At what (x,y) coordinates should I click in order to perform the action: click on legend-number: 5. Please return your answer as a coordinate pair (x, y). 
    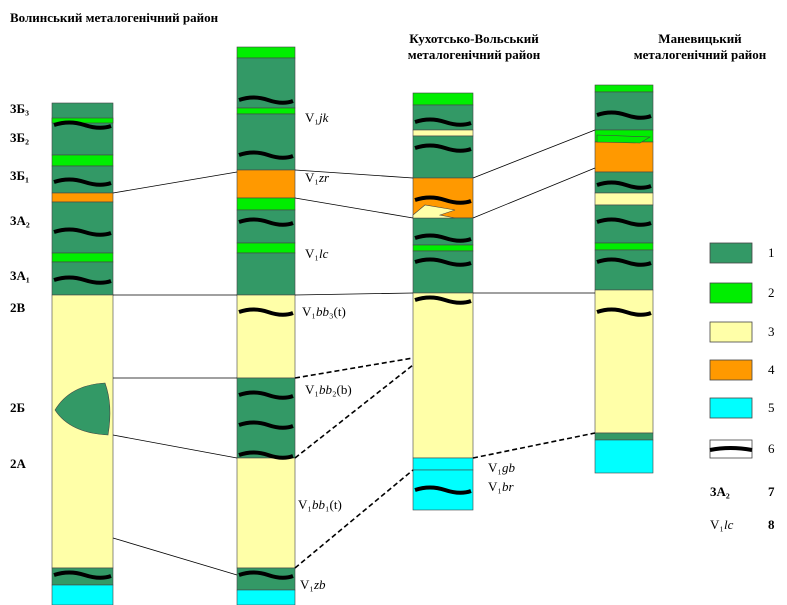
    Looking at the image, I should click on (771, 407).